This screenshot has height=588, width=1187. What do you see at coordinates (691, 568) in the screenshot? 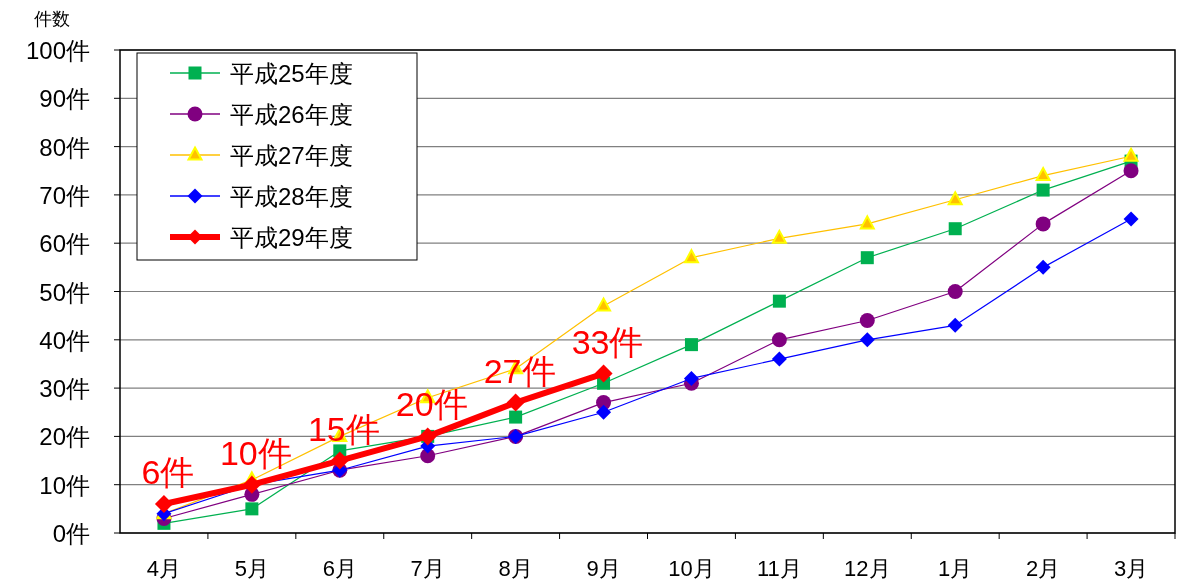
I see `x-tick-label: 10月` at bounding box center [691, 568].